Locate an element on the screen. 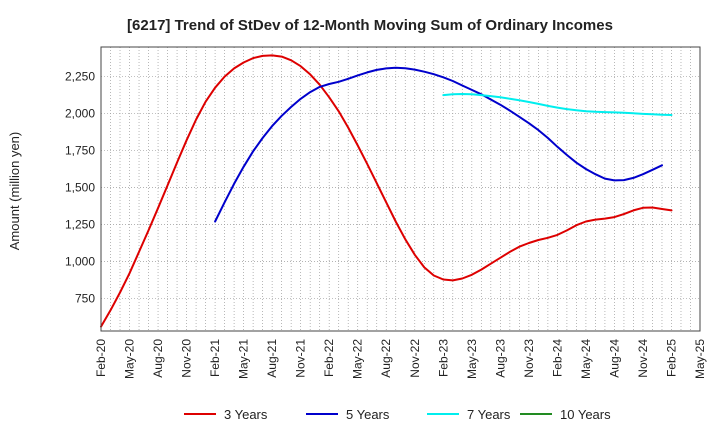 This screenshot has height=445, width=720. x-tick-label: May-20 is located at coordinates (130, 359).